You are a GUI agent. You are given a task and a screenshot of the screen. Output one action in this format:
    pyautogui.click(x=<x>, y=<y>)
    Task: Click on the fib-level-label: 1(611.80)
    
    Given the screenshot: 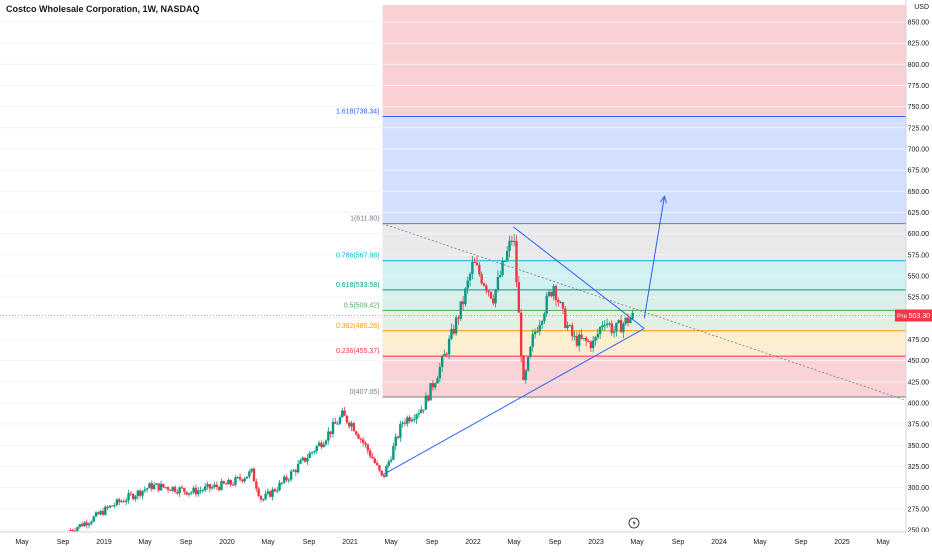 What is the action you would take?
    pyautogui.click(x=364, y=219)
    